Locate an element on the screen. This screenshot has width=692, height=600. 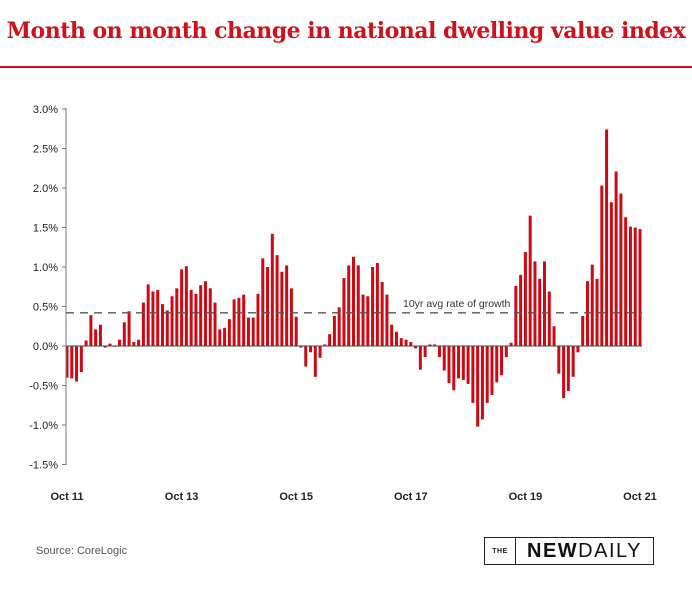
avg-reference-label: 10yr avg rate of growth is located at coordinates (457, 304).